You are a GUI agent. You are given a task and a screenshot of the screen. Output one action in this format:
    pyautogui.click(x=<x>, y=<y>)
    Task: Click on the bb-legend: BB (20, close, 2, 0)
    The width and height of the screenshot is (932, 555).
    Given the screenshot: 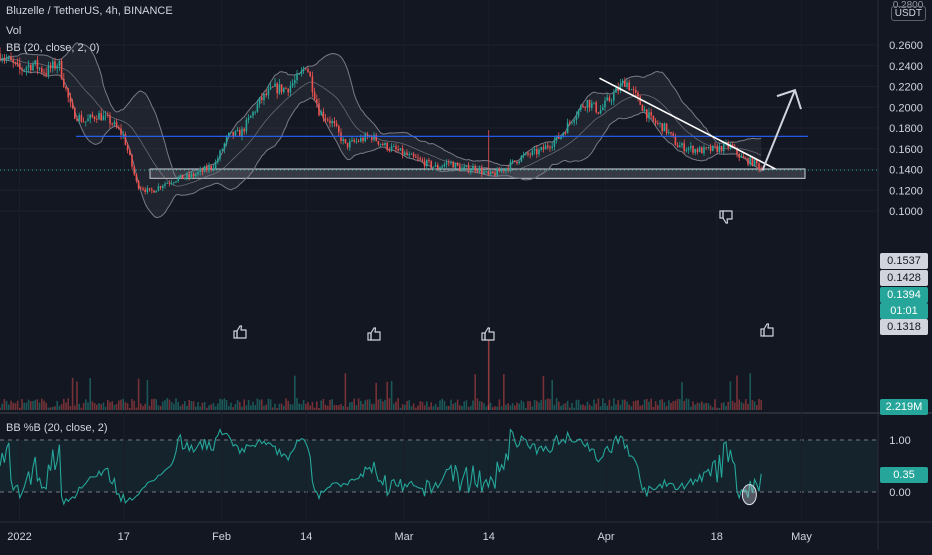 What is the action you would take?
    pyautogui.click(x=53, y=48)
    